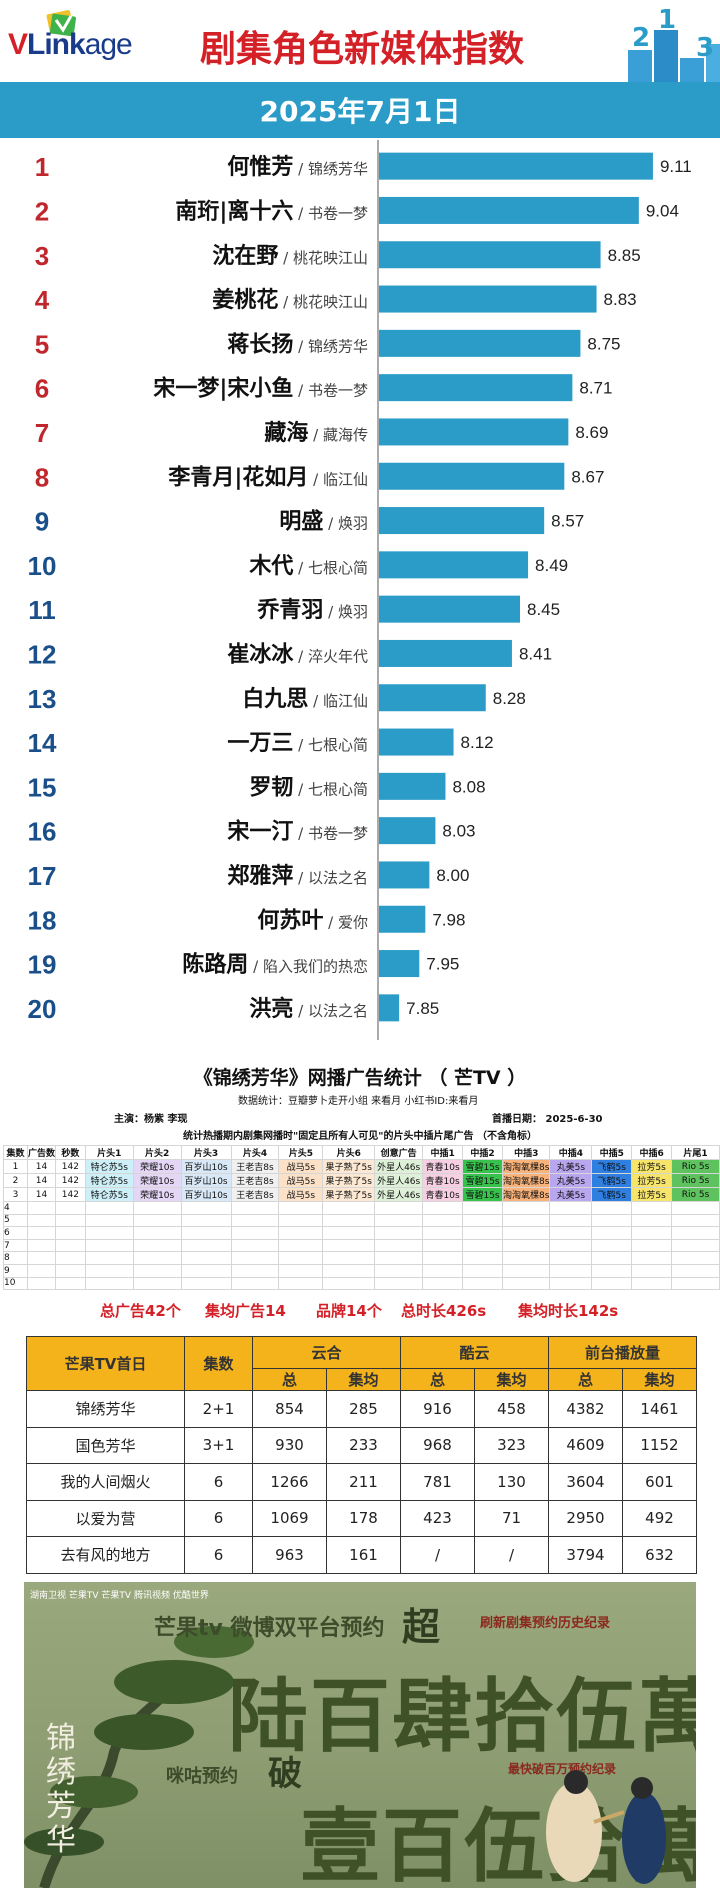 The image size is (720, 1888). I want to click on ad-table-cell: 百岁山10s, so click(206, 1166).